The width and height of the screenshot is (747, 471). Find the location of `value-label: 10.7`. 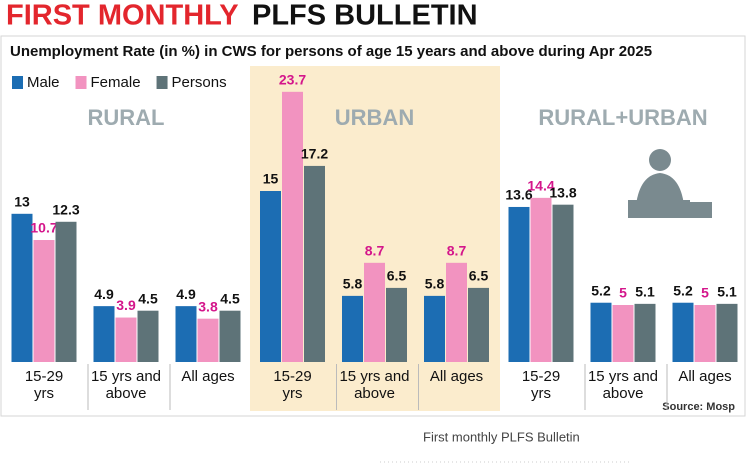

value-label: 10.7 is located at coordinates (43, 228).